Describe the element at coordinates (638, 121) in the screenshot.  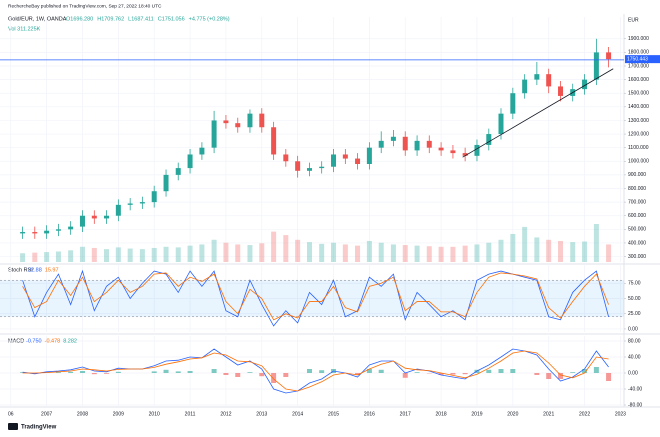
I see `y-tick-label: 1300.000` at that location.